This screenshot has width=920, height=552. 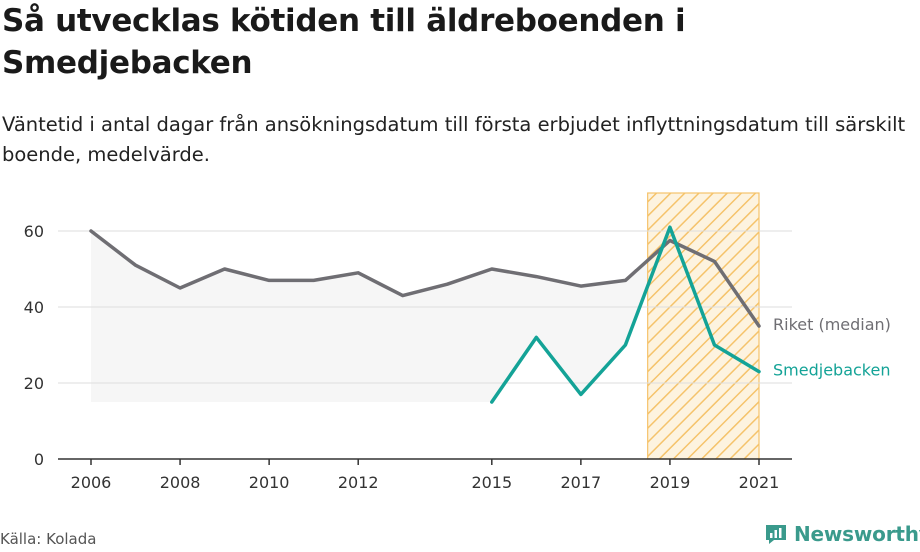 What do you see at coordinates (491, 482) in the screenshot?
I see `x-tick-label-2015: 2015` at bounding box center [491, 482].